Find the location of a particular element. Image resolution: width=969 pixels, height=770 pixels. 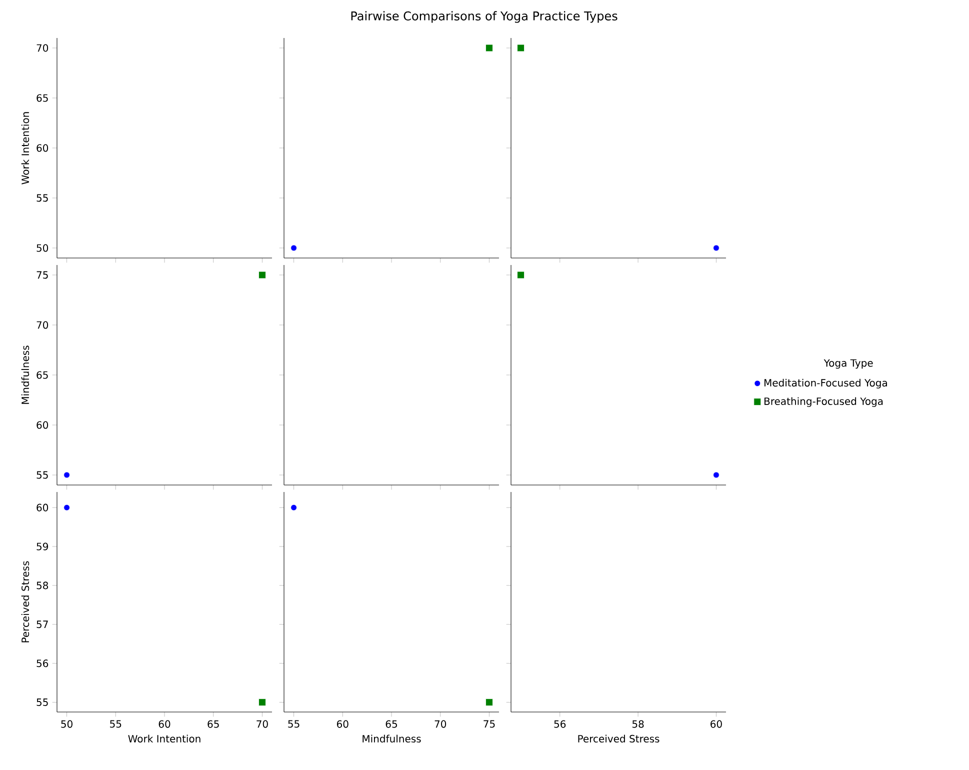

x-tick-label: 58 is located at coordinates (638, 724).